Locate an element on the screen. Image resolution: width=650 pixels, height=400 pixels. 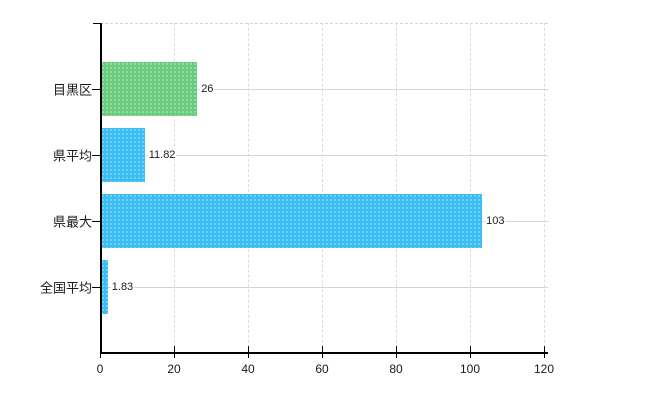
bar-県平均 is located at coordinates (123, 155).